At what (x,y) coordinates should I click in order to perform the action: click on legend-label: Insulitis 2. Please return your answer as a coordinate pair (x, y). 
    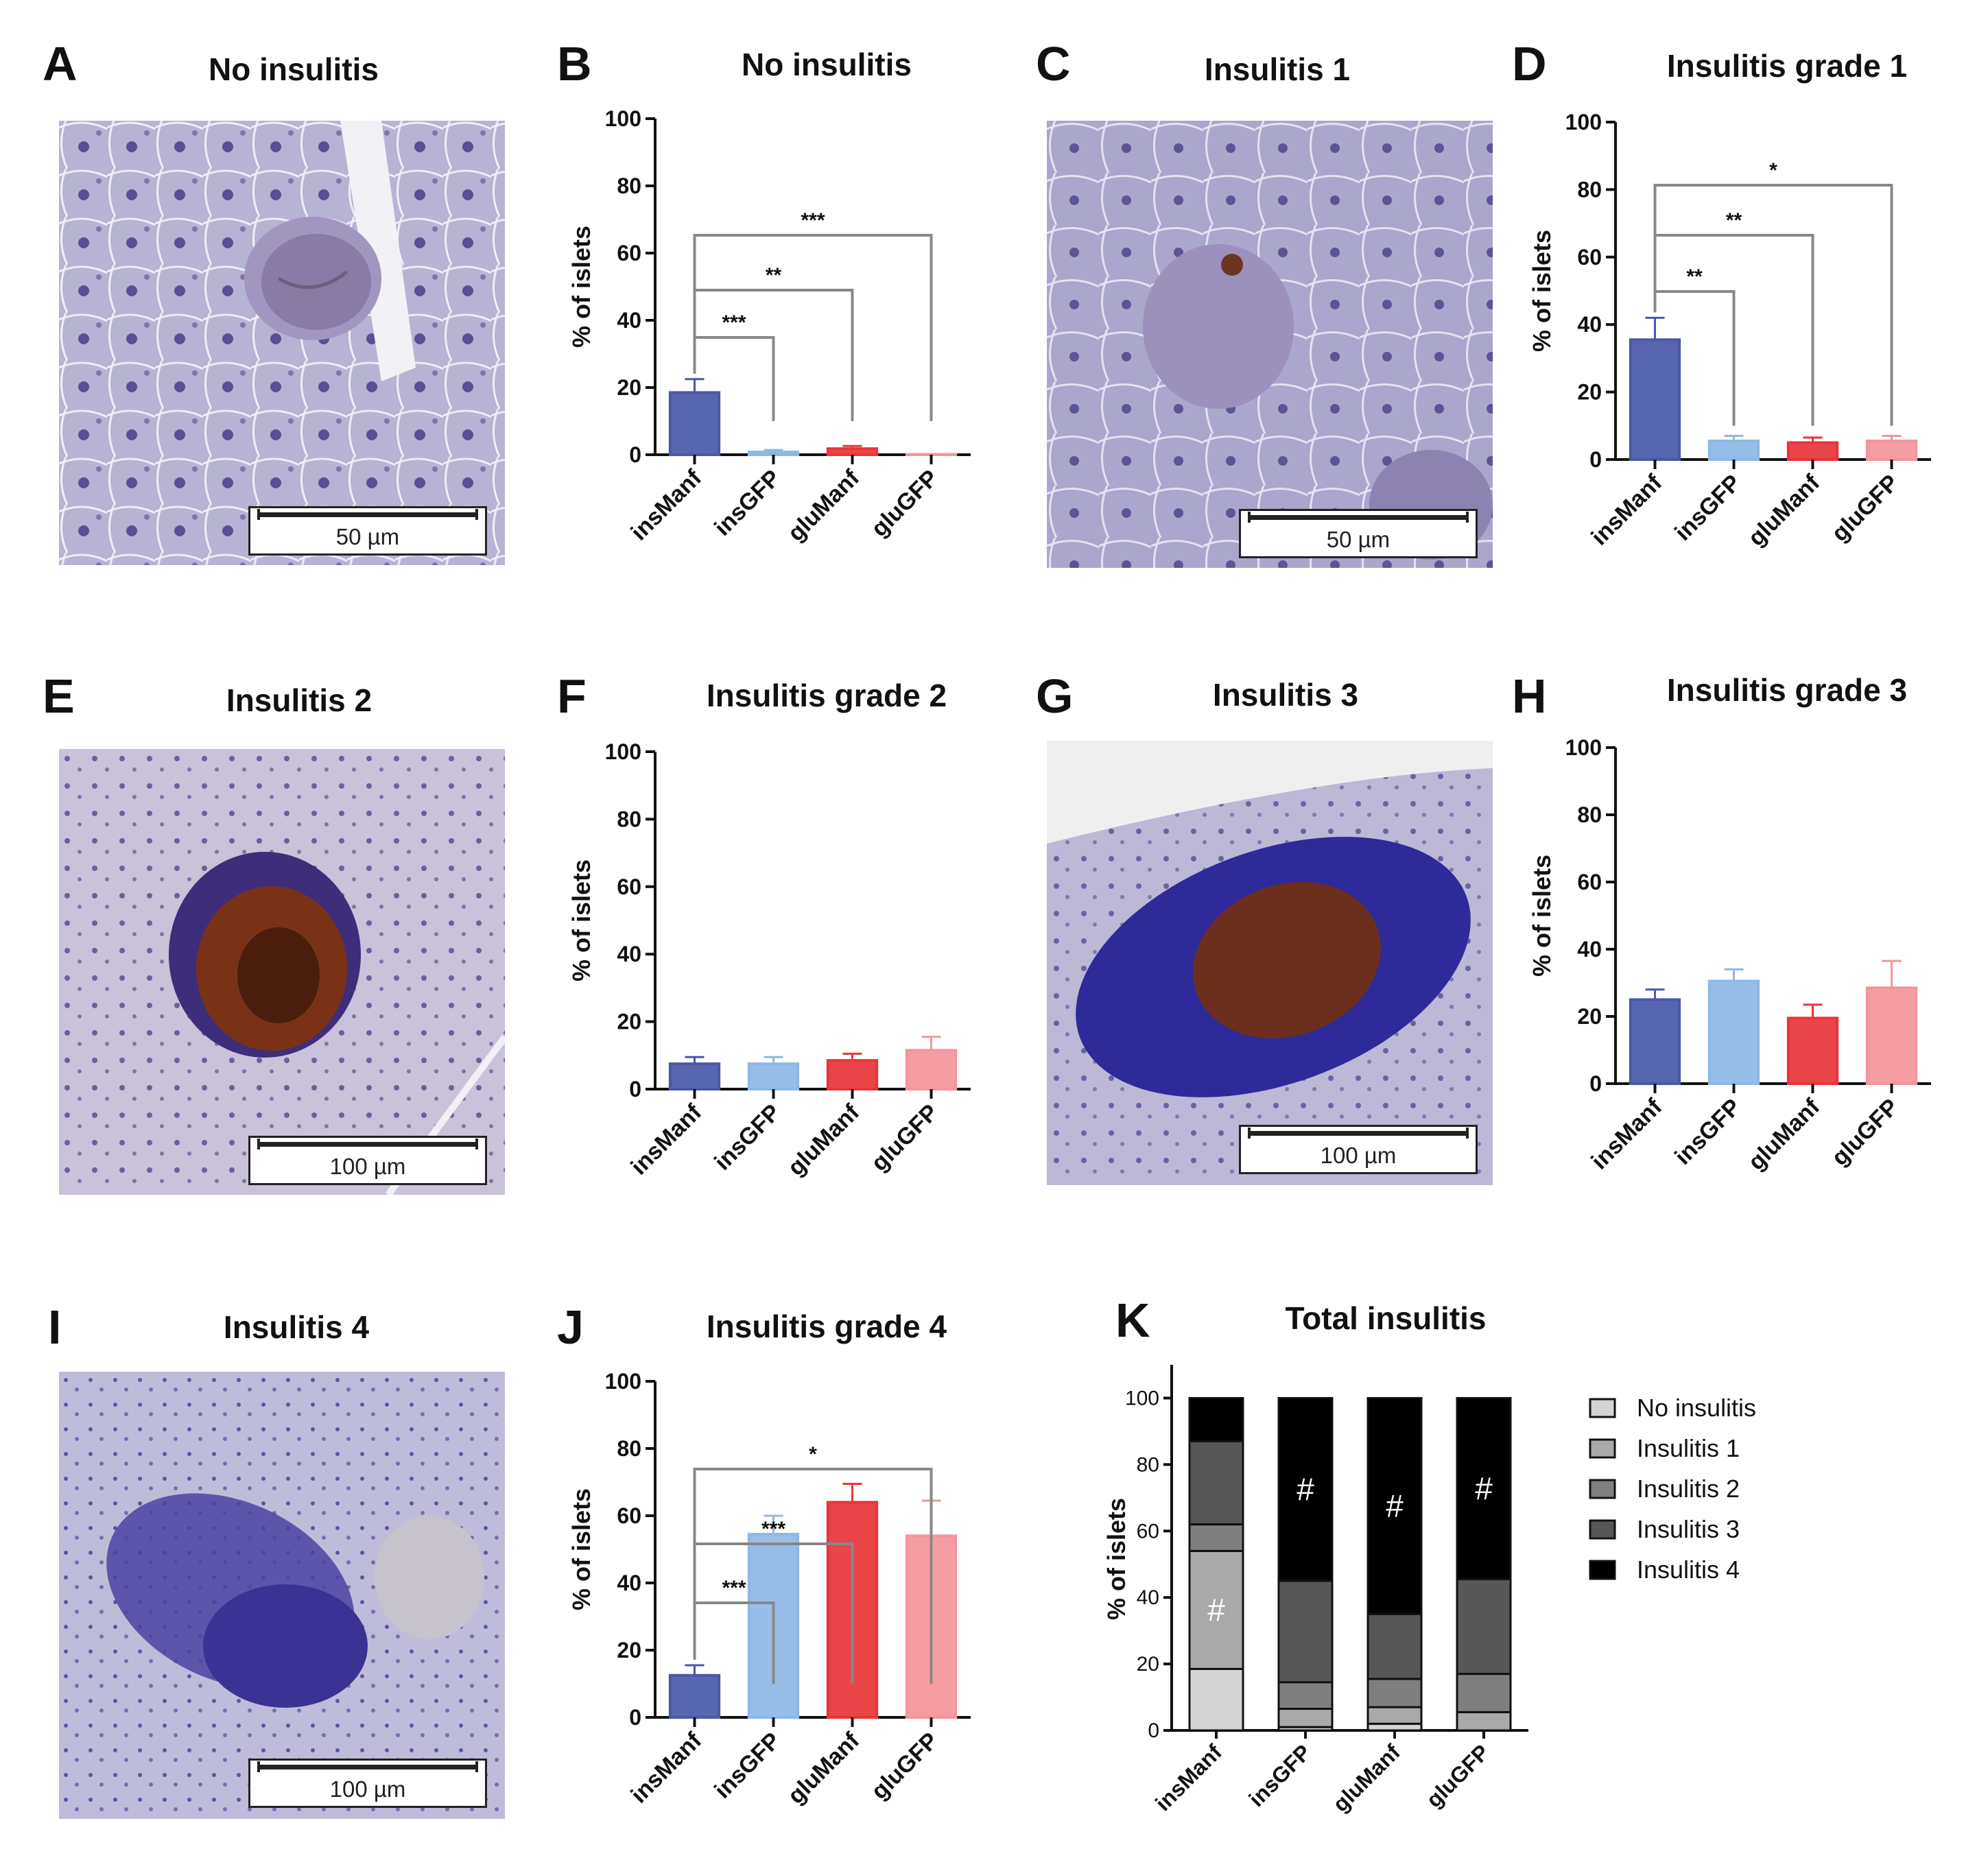
    Looking at the image, I should click on (1689, 1489).